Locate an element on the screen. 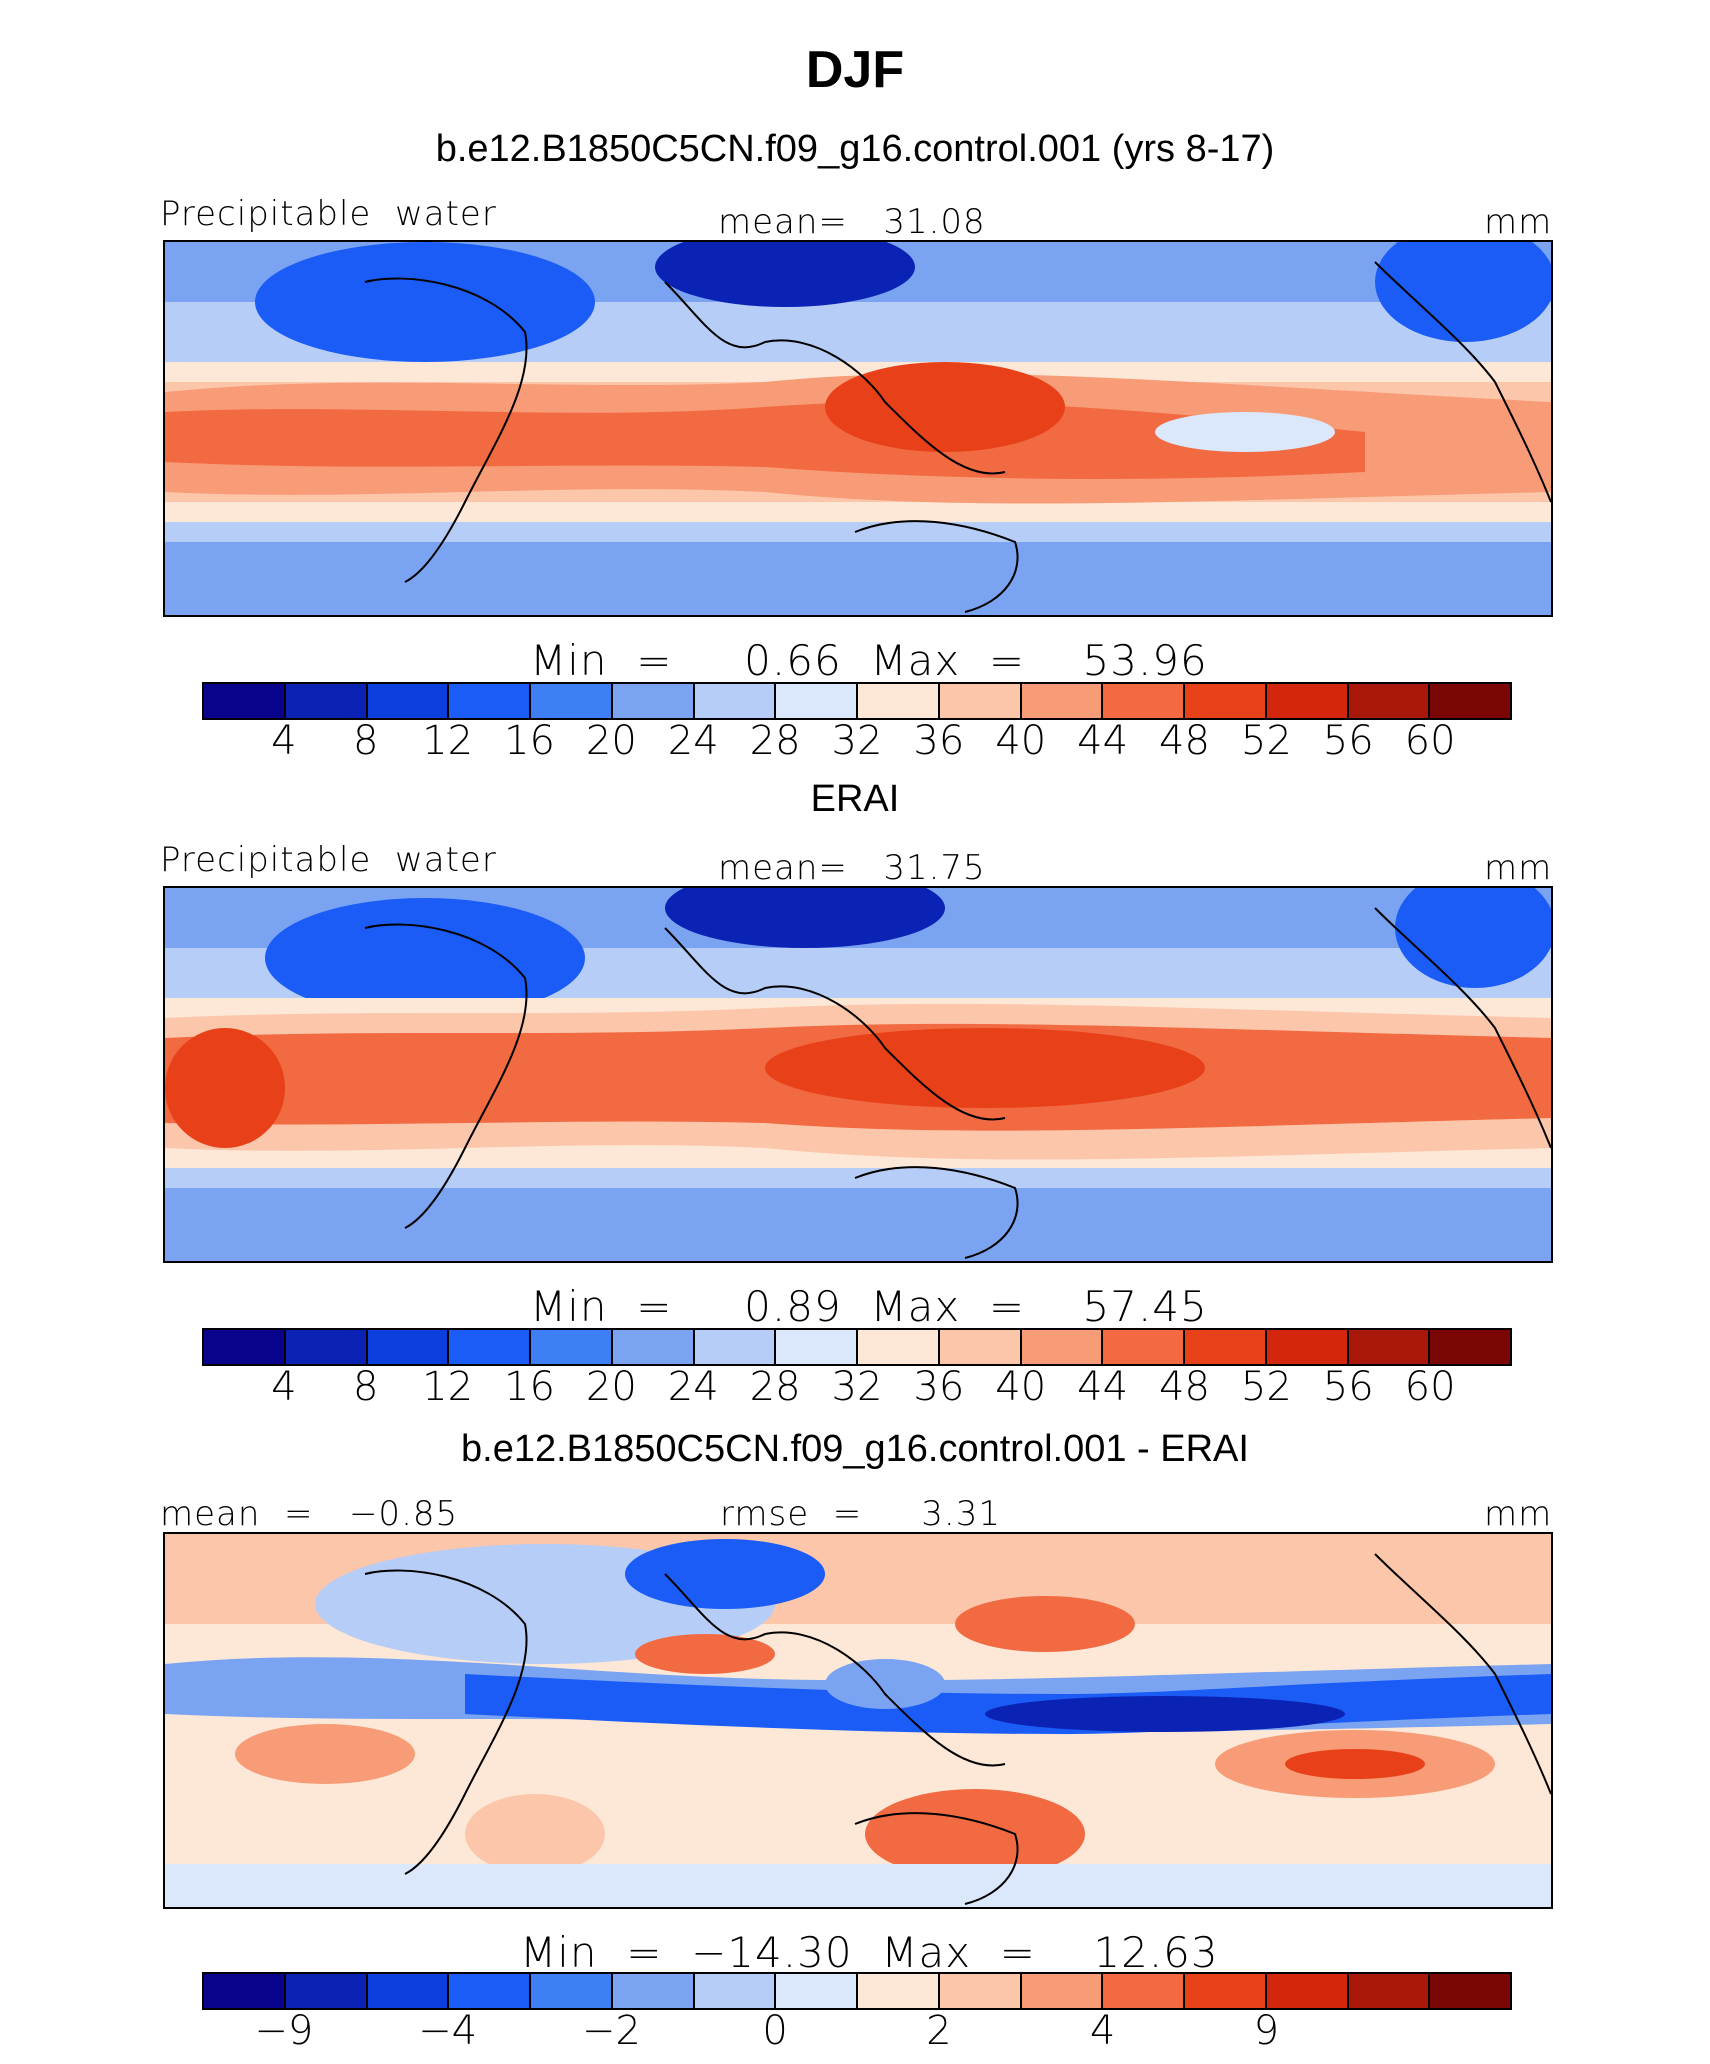  panel-2-map is located at coordinates (858, 1074).